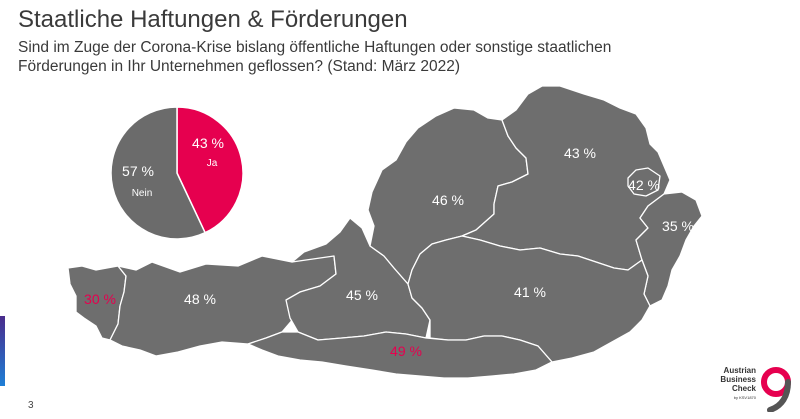 This screenshot has height=419, width=800. What do you see at coordinates (744, 397) in the screenshot?
I see `logo-line-4: by KSV1870` at bounding box center [744, 397].